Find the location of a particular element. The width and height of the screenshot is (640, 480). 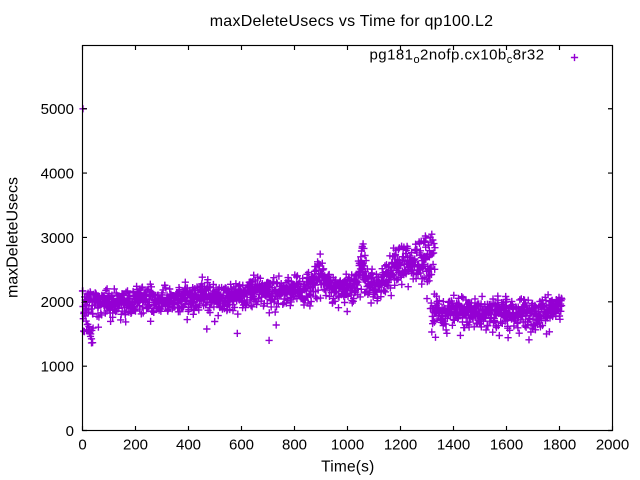

svg-text: 4000 is located at coordinates (57, 174).